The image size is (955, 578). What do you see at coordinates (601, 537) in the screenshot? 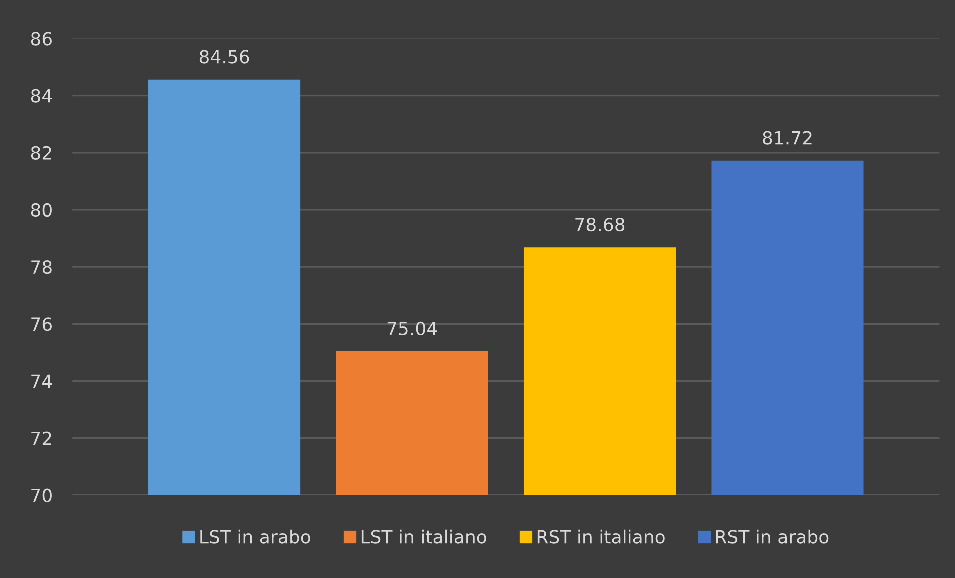
I see `legend-label: RST in italiano` at bounding box center [601, 537].